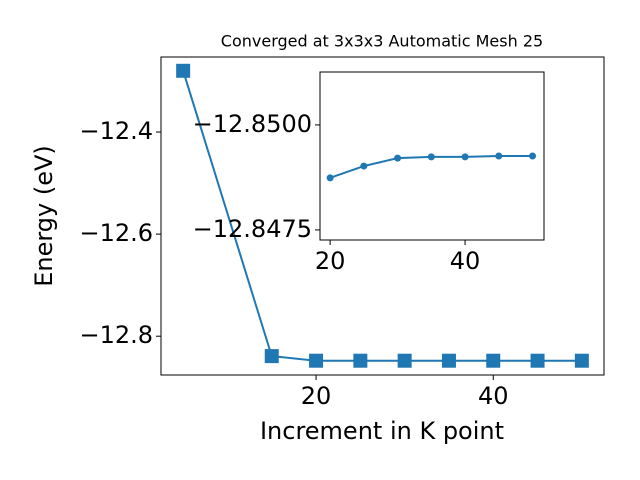 The width and height of the screenshot is (640, 480). What do you see at coordinates (116, 233) in the screenshot?
I see `y-tick-label: −12.6` at bounding box center [116, 233].